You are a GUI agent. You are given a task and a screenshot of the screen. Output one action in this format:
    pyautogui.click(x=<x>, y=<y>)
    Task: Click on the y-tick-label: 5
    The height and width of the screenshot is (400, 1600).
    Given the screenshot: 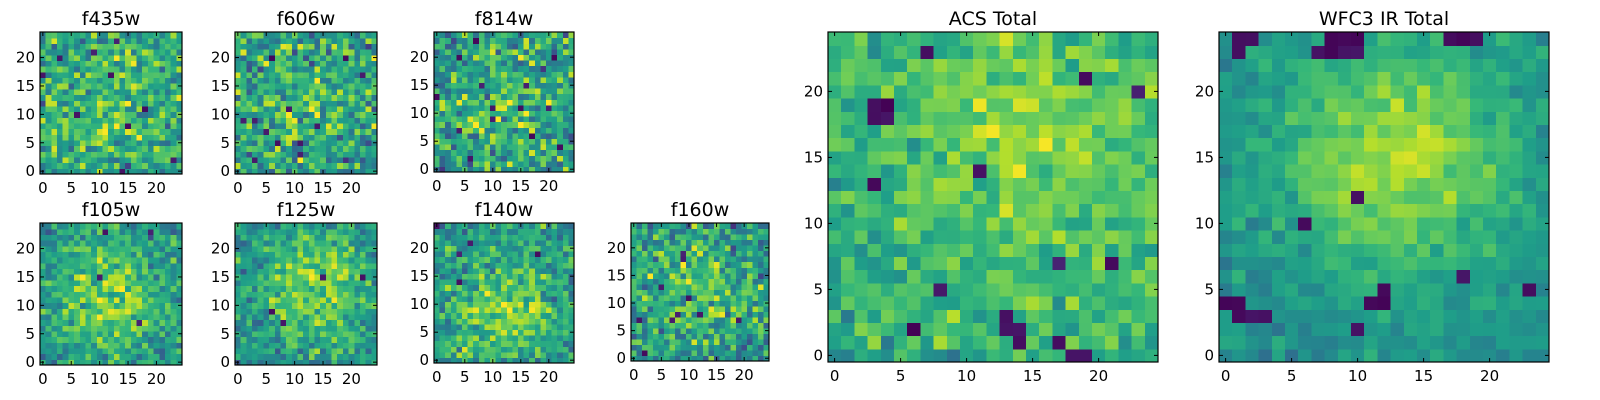 What is the action you would take?
    pyautogui.click(x=621, y=331)
    